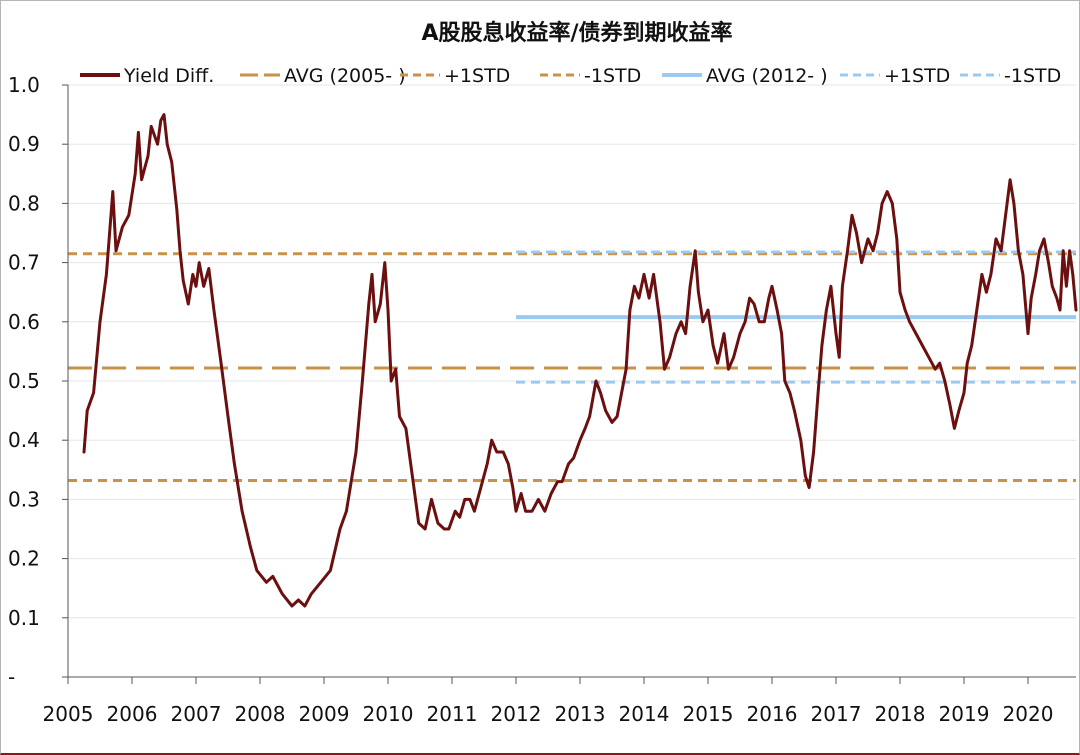 The width and height of the screenshot is (1080, 755). I want to click on x-tick-label: 2006, so click(132, 714).